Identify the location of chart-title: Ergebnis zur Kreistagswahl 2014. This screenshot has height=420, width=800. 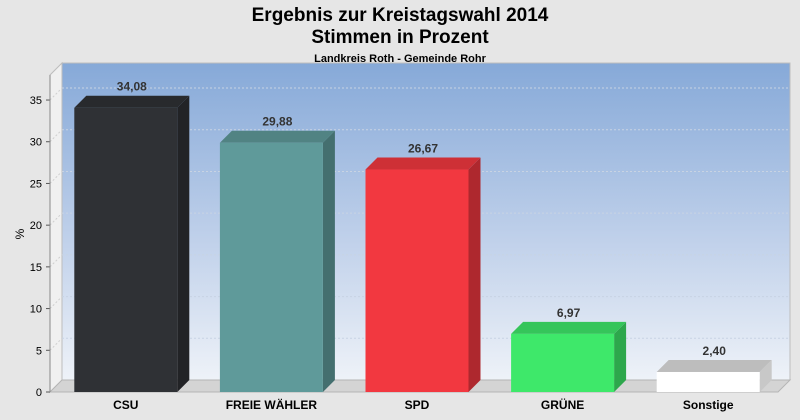
(400, 15).